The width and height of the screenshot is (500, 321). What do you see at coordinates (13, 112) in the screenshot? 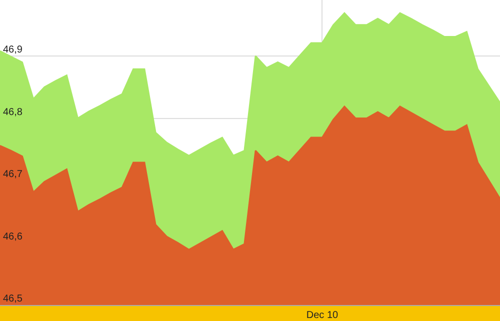
I see `y-tick-label: 46,8` at bounding box center [13, 112].